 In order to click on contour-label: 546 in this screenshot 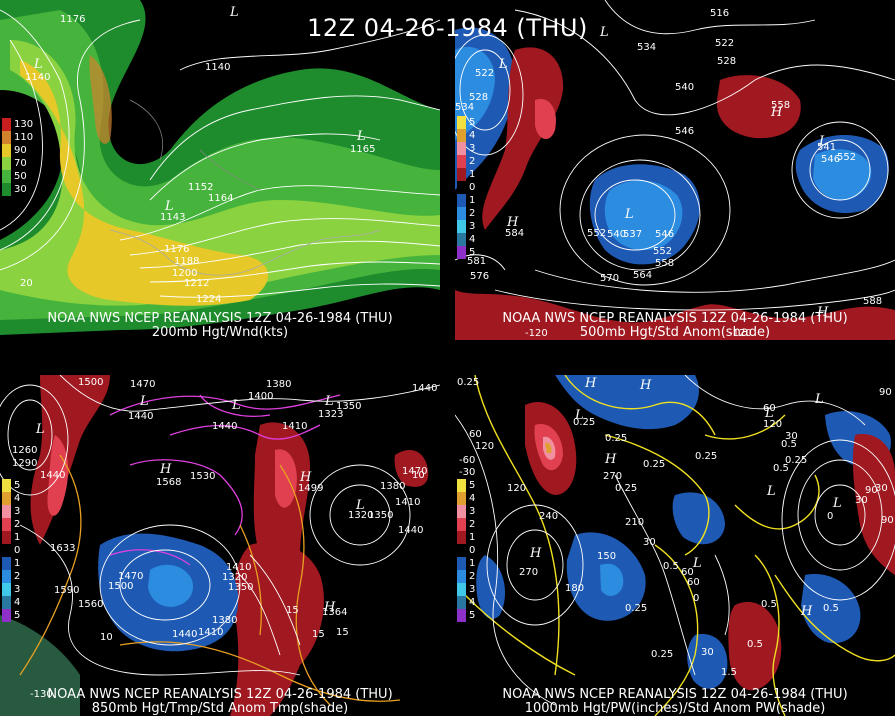, I will do `click(664, 234)`.